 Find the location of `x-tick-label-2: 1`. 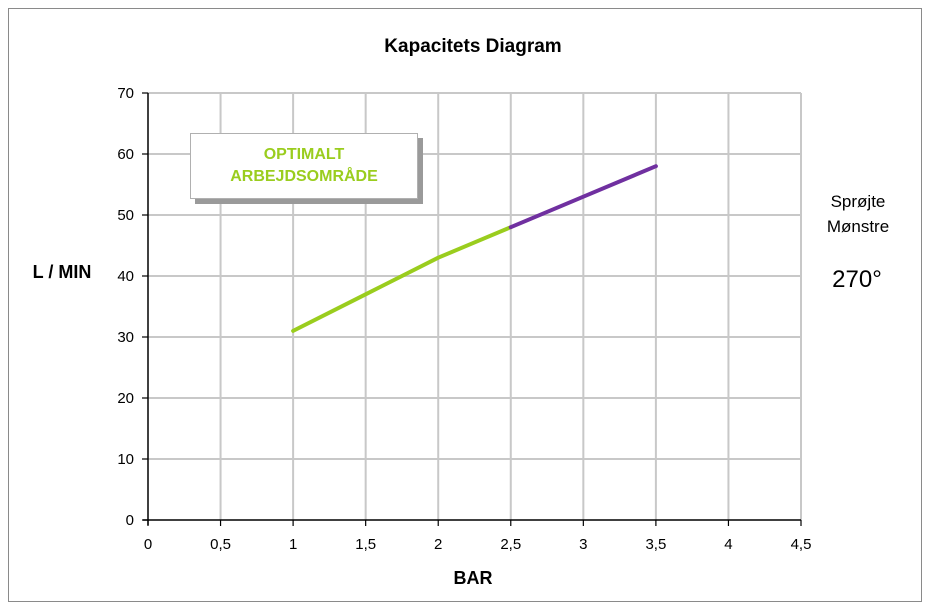

x-tick-label-2: 1 is located at coordinates (293, 544).